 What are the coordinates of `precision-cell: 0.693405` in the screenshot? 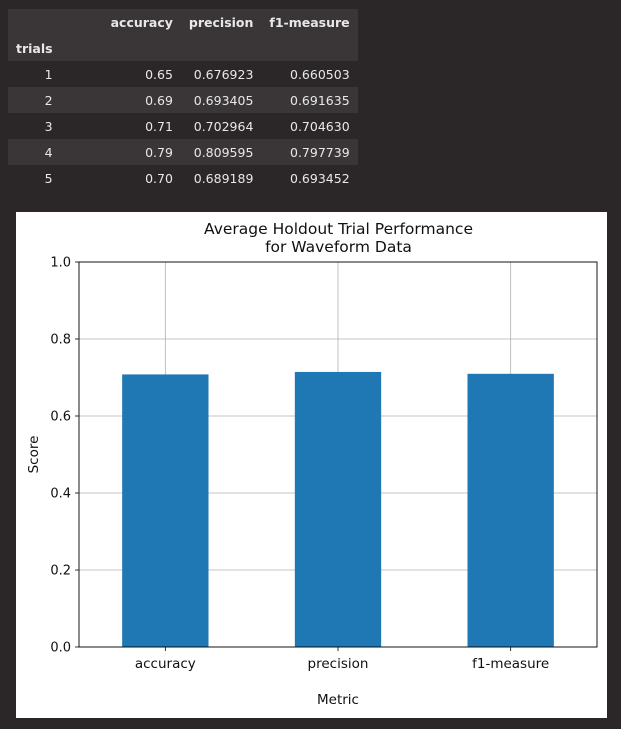 It's located at (223, 100).